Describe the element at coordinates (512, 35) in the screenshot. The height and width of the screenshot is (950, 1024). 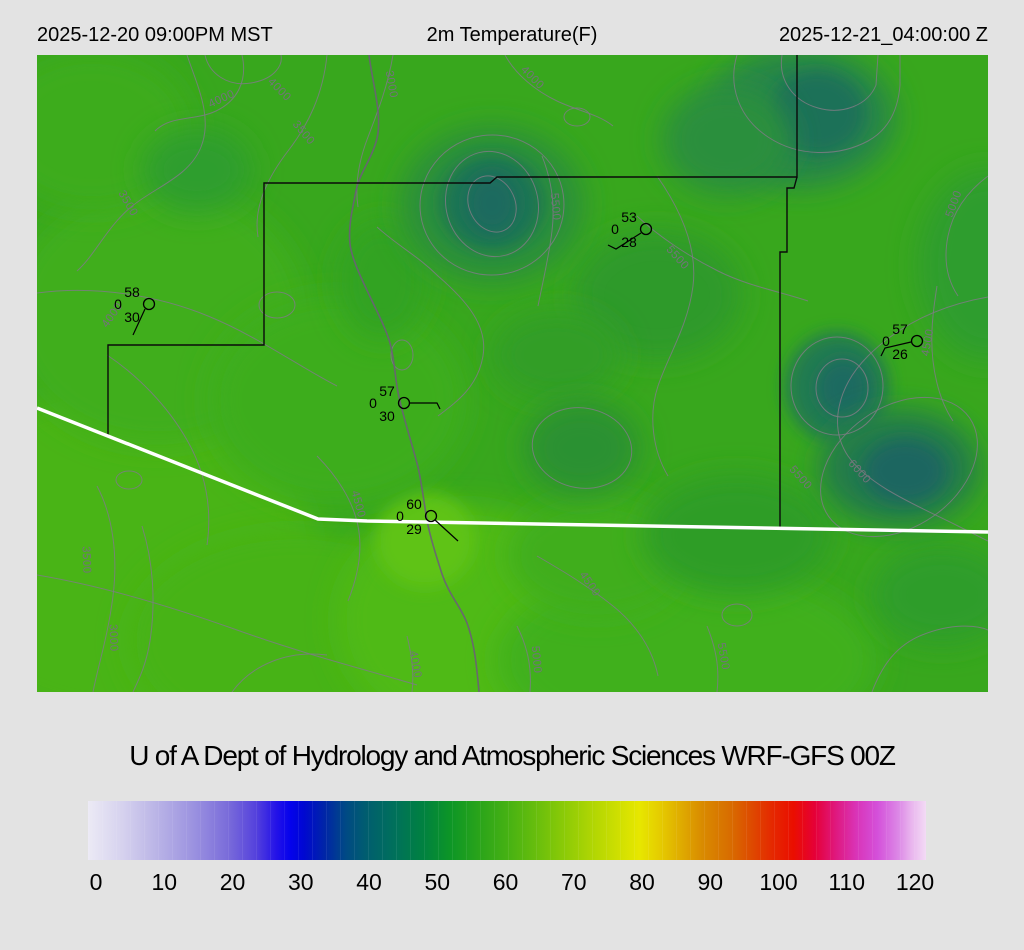
I see `page-title: 2m Temperature(F)` at that location.